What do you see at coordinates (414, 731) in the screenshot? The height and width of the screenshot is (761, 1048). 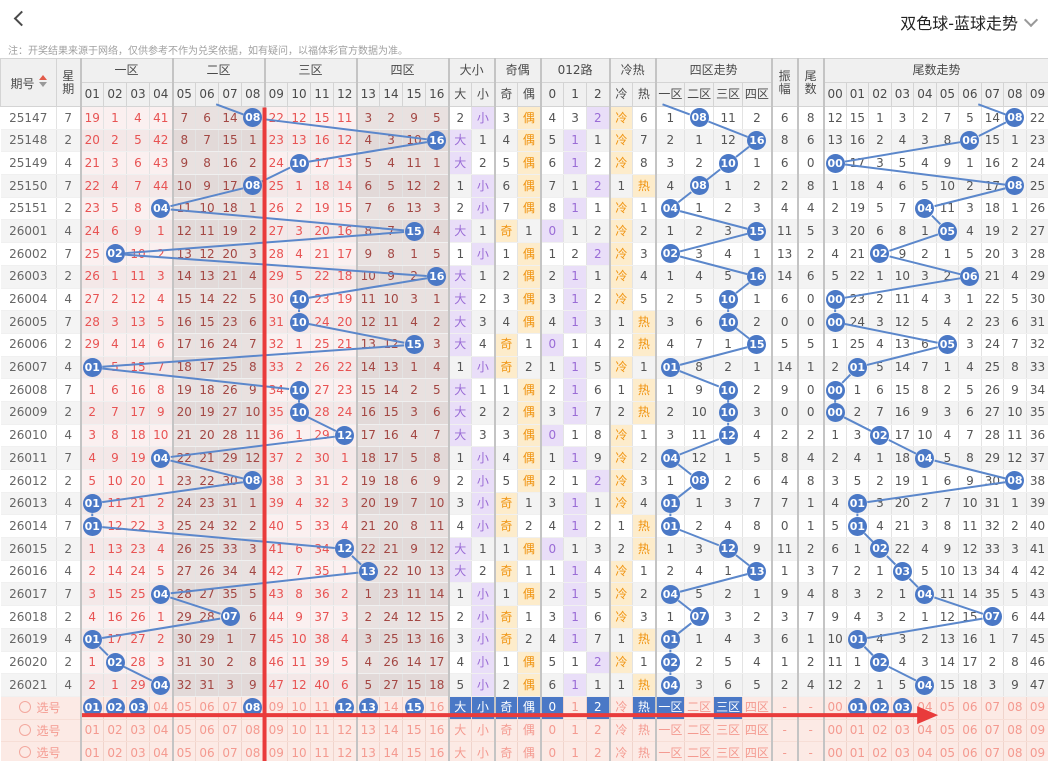 I see `pick-cell-gray-15: 15` at bounding box center [414, 731].